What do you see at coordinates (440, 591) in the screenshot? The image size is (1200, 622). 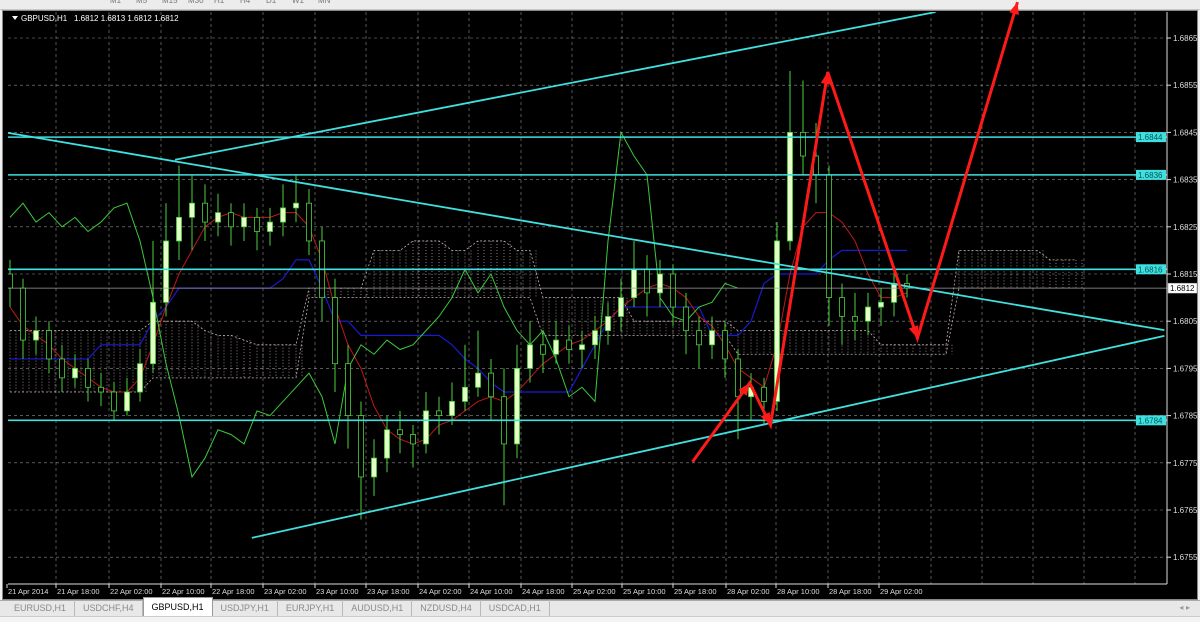 I see `x-tick-label: 24 Apr 02:00` at bounding box center [440, 591].